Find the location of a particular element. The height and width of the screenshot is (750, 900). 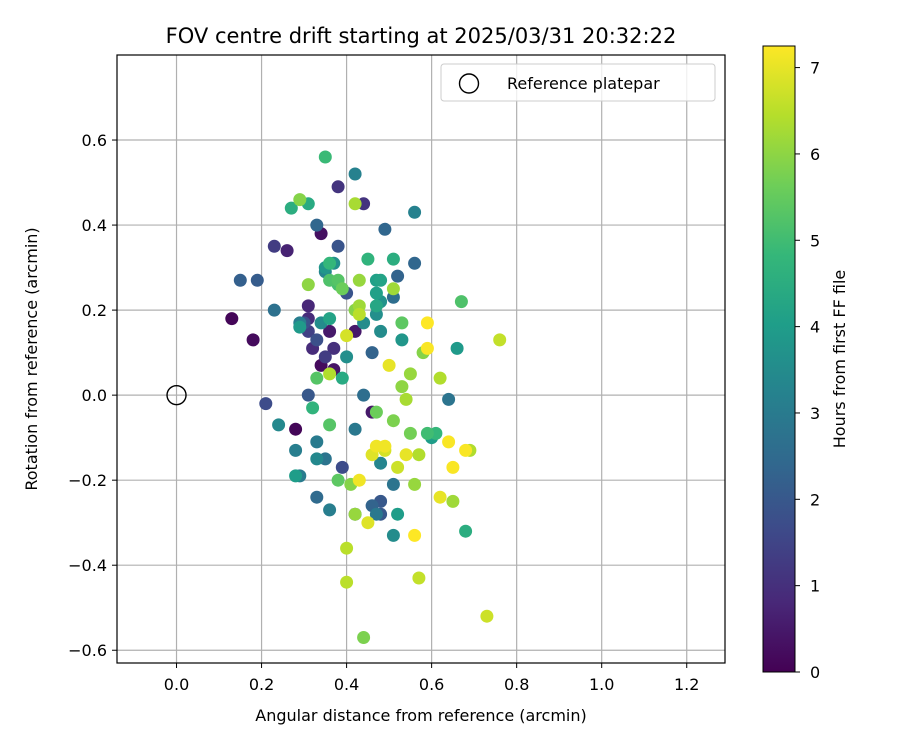

colorbar-tick-label: 3 is located at coordinates (815, 413).